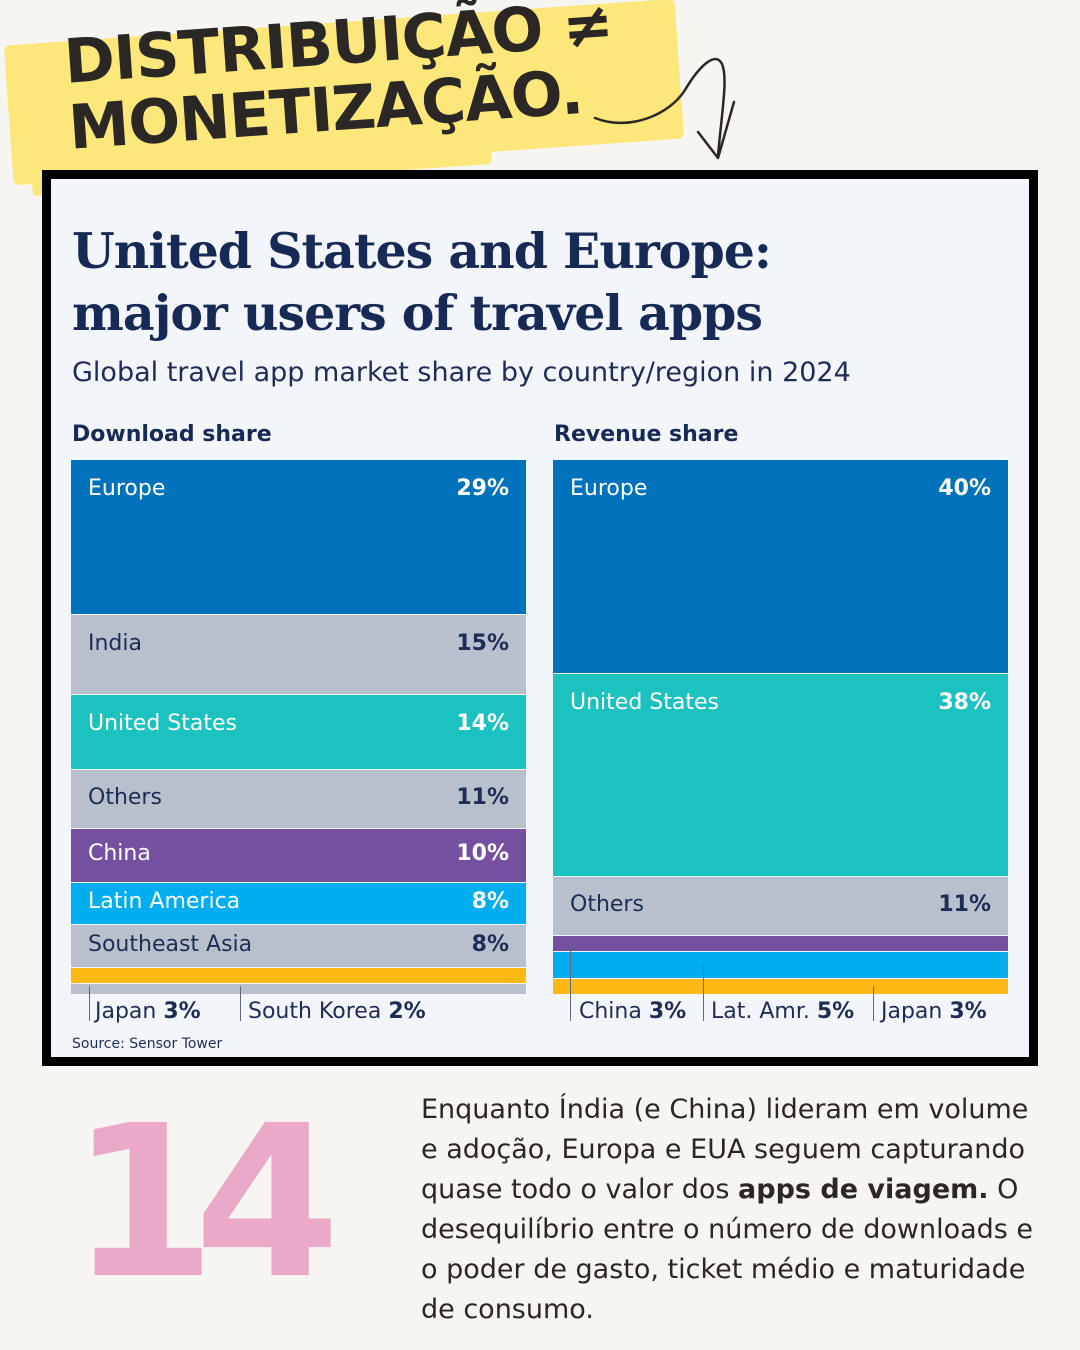 The width and height of the screenshot is (1080, 1350). What do you see at coordinates (298, 655) in the screenshot?
I see `bar-segment-india: India 15%` at bounding box center [298, 655].